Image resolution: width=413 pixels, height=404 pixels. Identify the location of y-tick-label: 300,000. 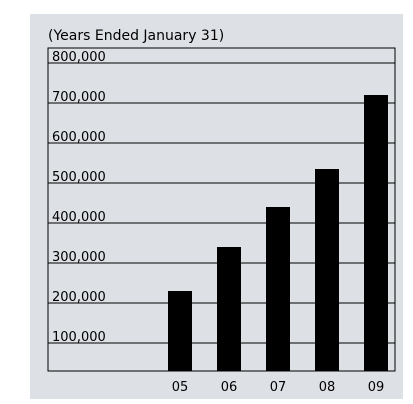
(79, 257).